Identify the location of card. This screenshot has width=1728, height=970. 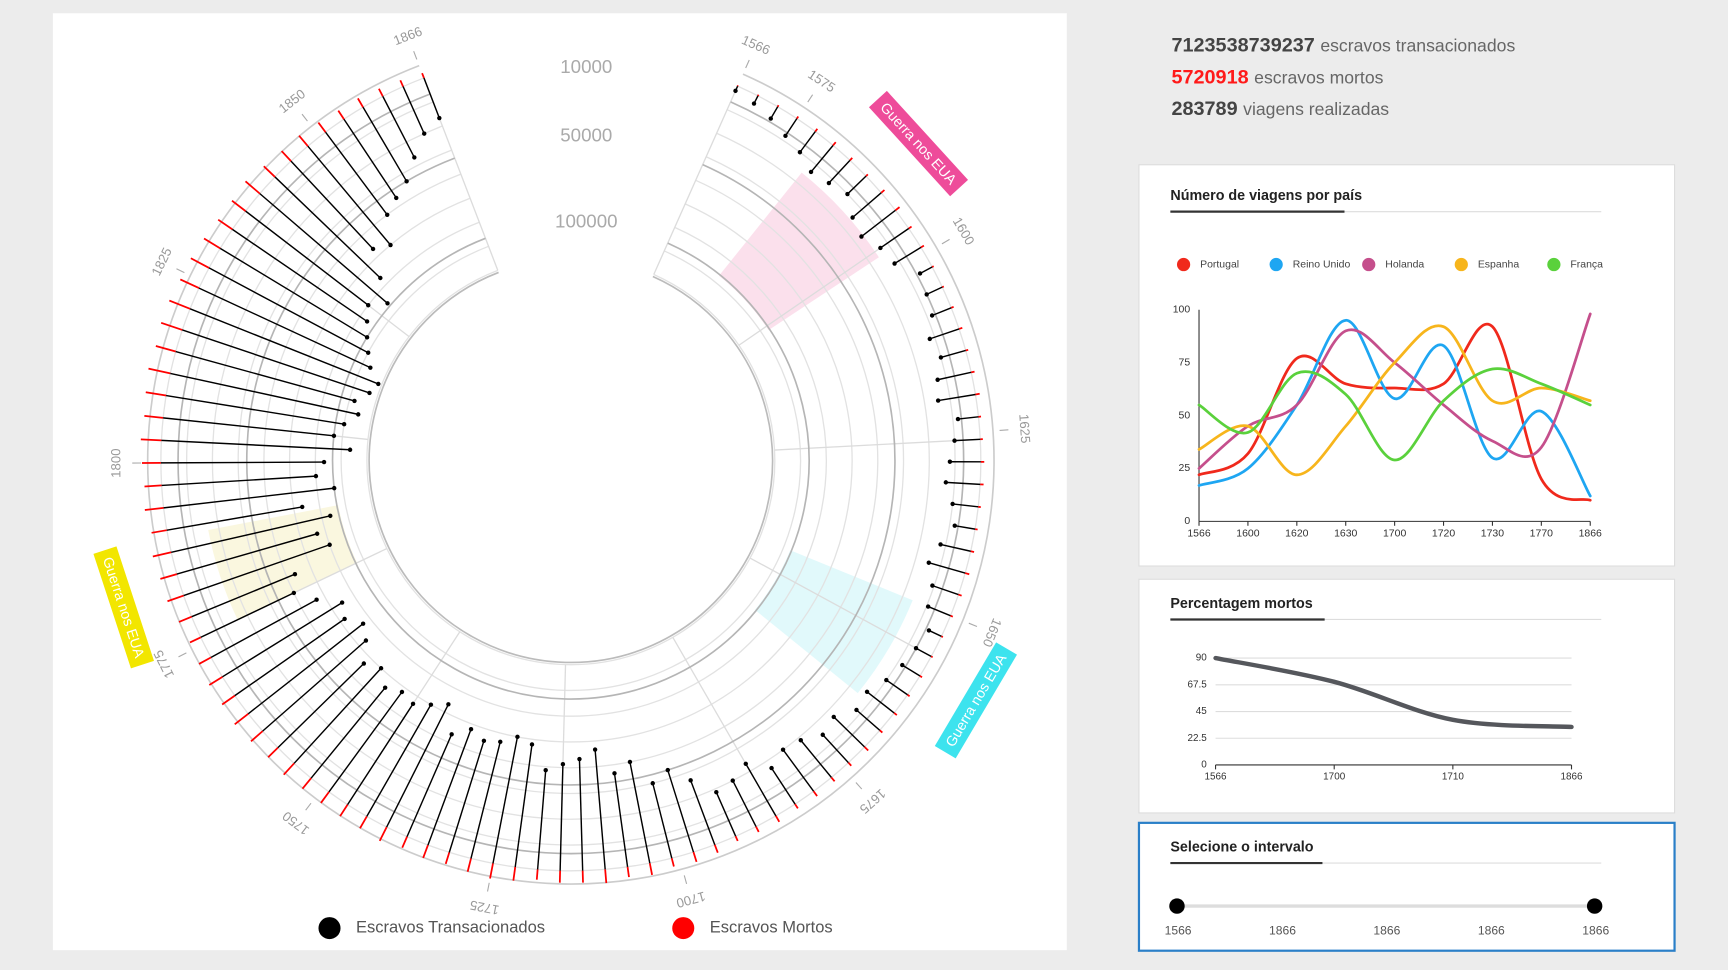
(1406, 886).